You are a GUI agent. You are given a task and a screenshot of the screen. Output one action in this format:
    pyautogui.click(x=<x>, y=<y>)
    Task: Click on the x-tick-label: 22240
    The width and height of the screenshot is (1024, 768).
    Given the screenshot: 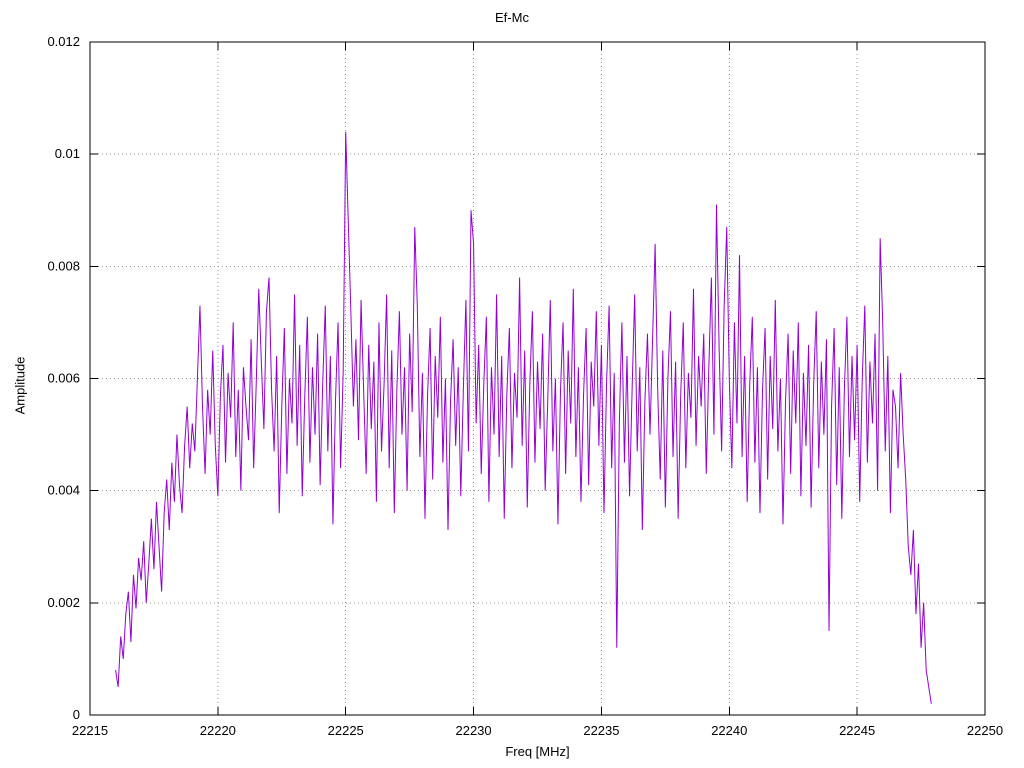 What is the action you would take?
    pyautogui.click(x=729, y=730)
    